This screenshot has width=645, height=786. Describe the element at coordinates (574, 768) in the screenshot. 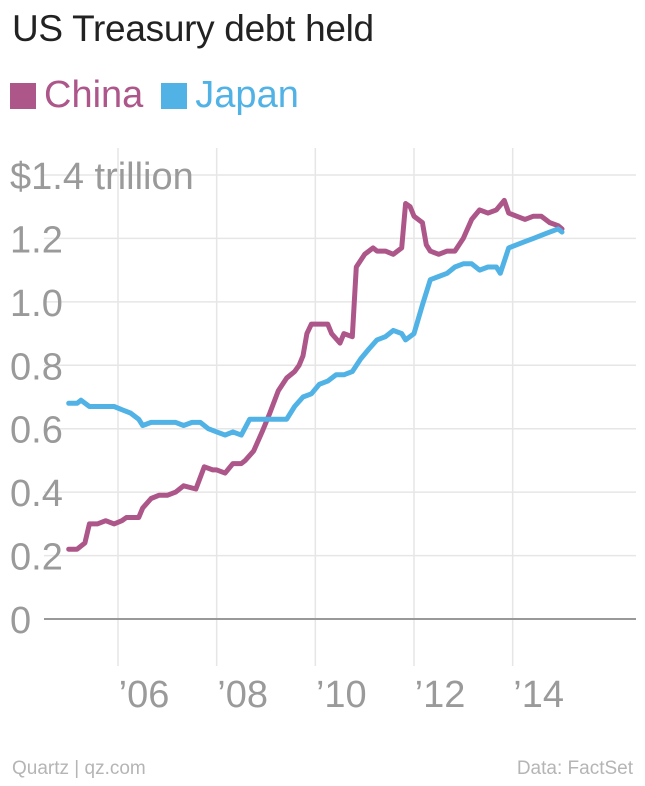

I see `data-source: Data: FactSet` at that location.